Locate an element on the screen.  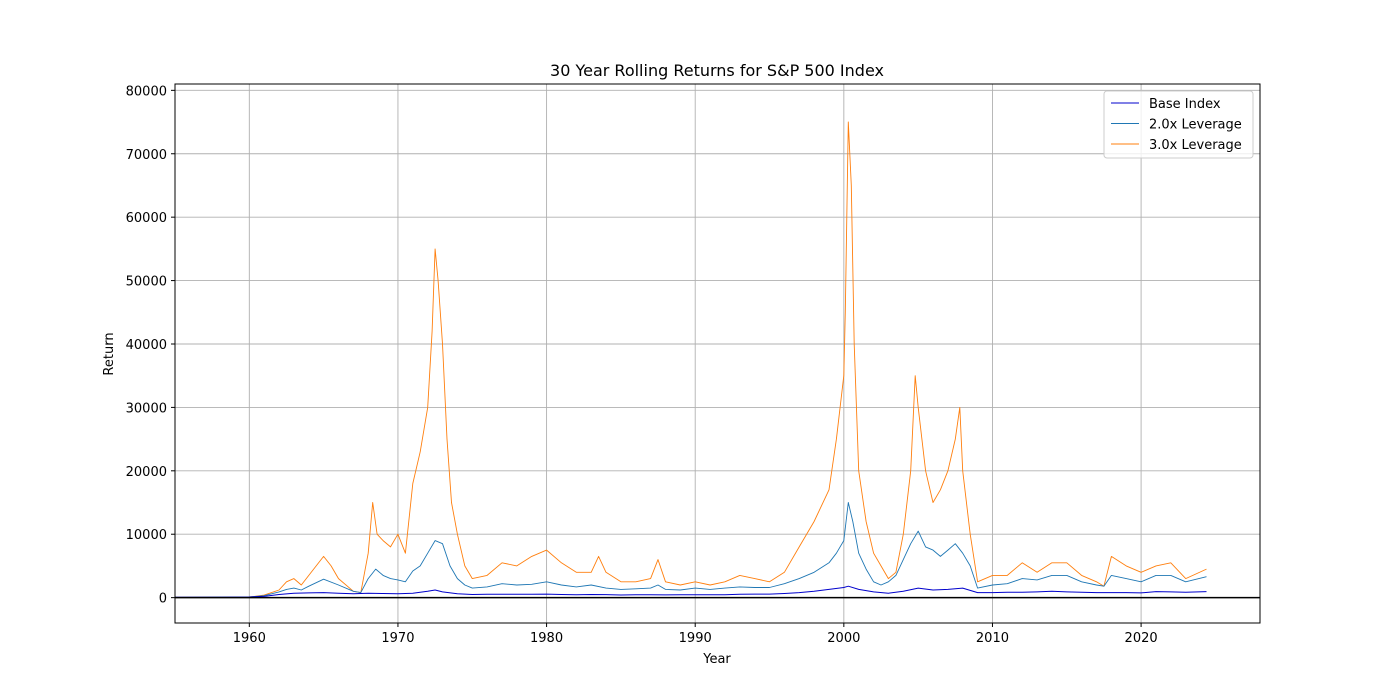
legend-label: 3.0x Leverage is located at coordinates (1195, 145).